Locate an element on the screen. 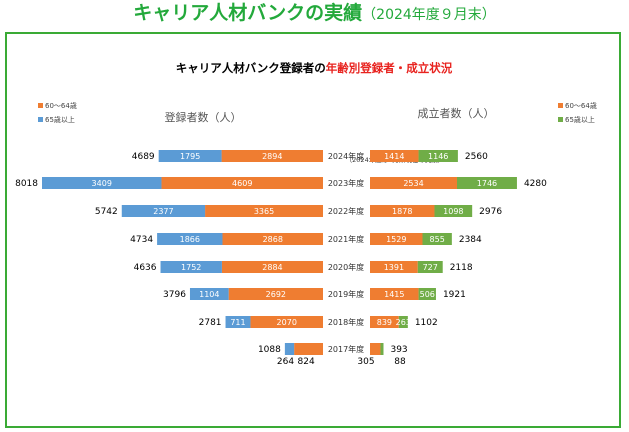  right-value-65plus: 1098 is located at coordinates (453, 211).